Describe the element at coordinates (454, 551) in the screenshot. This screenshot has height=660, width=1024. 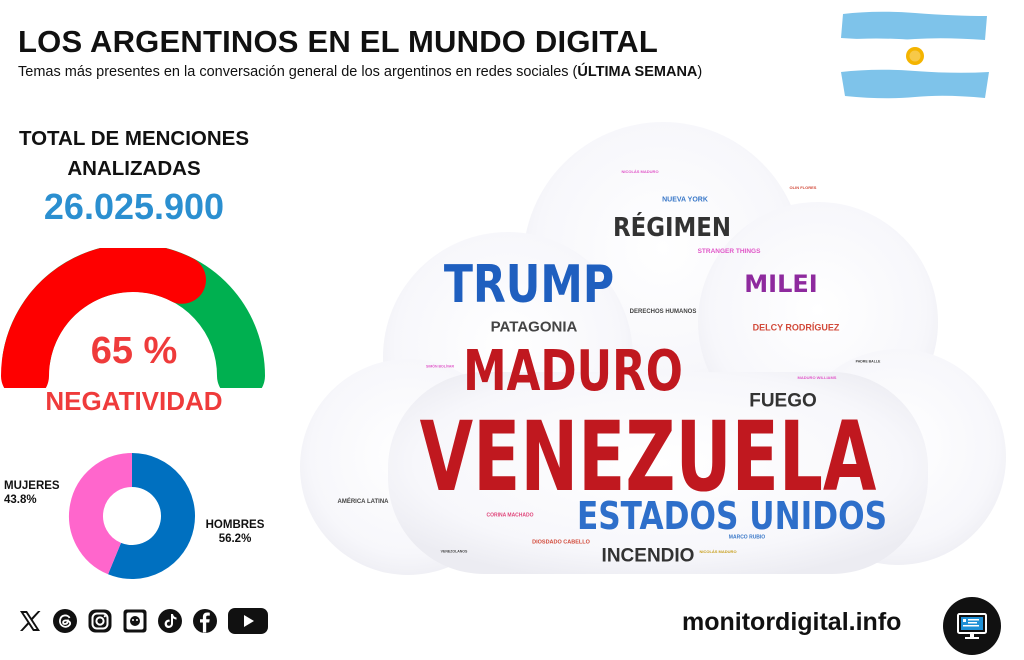
I see `word-venezolanos: VENEZOLANOS` at that location.